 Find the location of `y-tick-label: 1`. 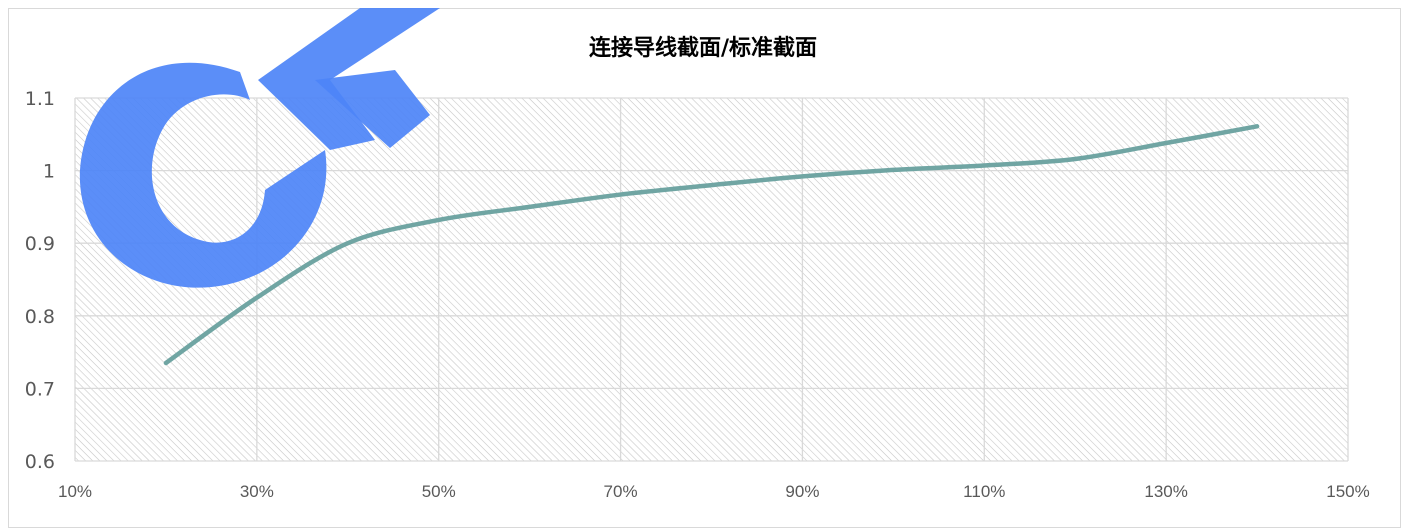

y-tick-label: 1 is located at coordinates (49, 172).